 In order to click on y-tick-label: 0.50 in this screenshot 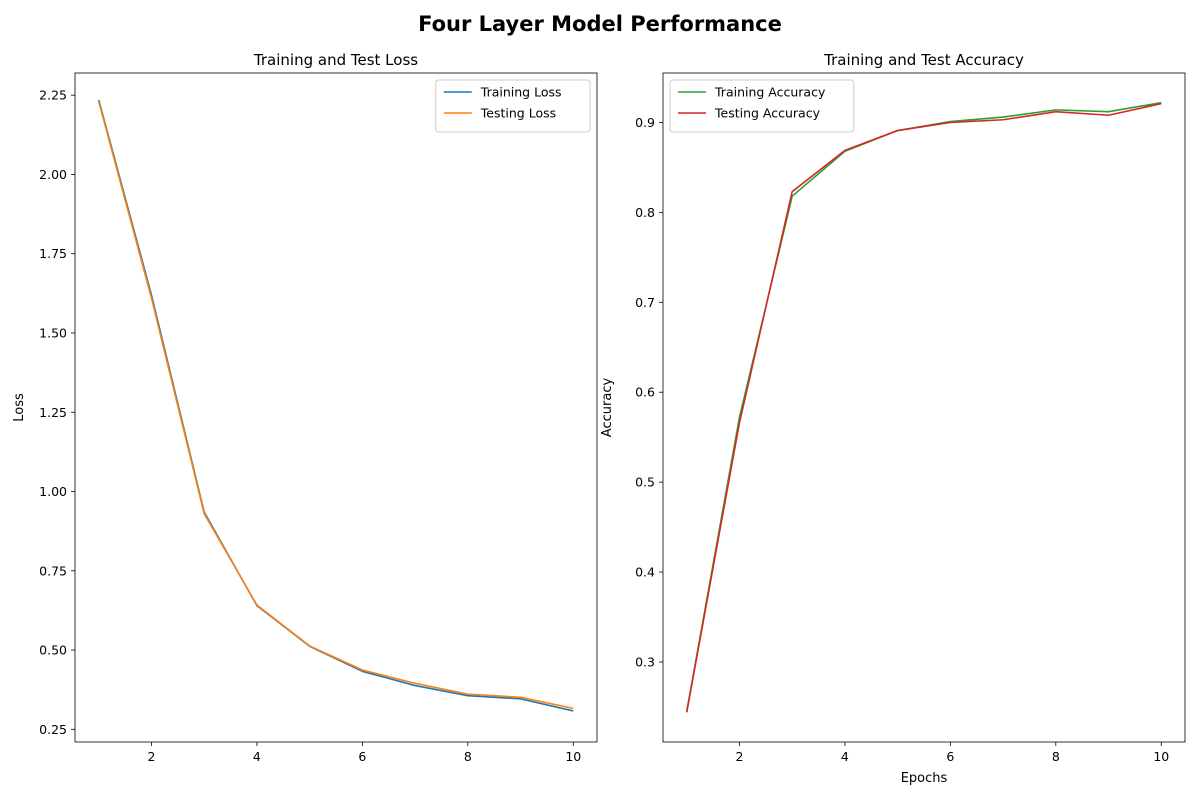, I will do `click(53, 650)`.